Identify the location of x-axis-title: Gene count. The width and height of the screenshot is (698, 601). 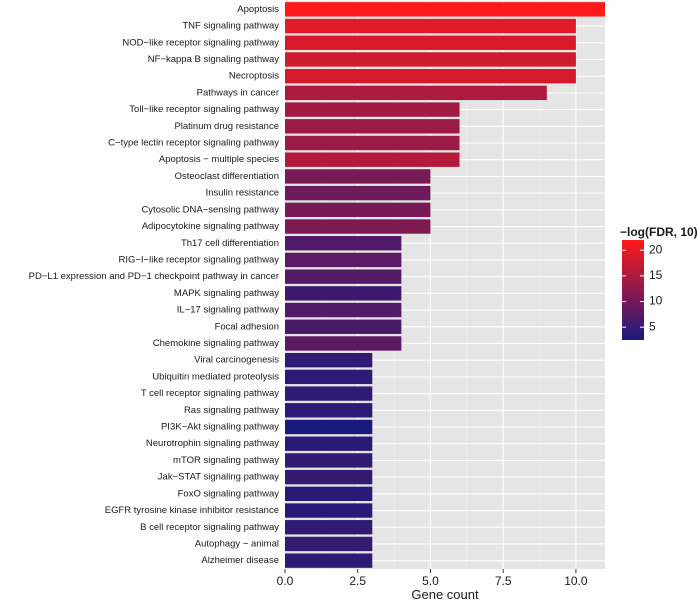
(445, 594).